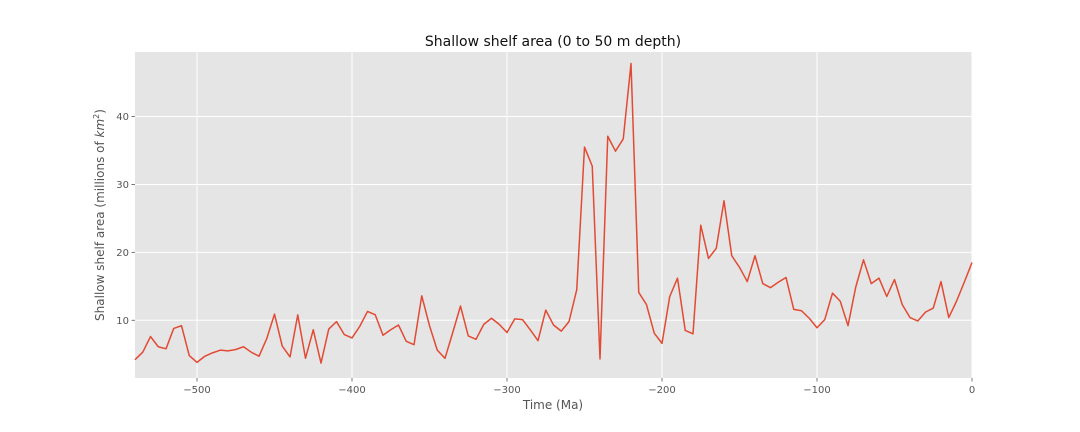 This screenshot has height=432, width=1080. What do you see at coordinates (196, 390) in the screenshot?
I see `x-tick-label: −500` at bounding box center [196, 390].